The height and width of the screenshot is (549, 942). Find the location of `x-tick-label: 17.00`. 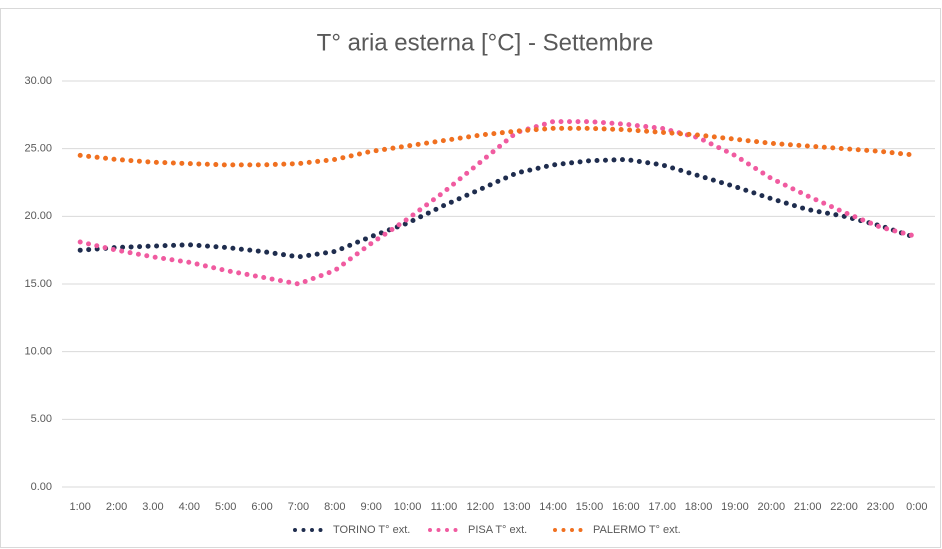

x-tick-label: 17.00 is located at coordinates (662, 507).